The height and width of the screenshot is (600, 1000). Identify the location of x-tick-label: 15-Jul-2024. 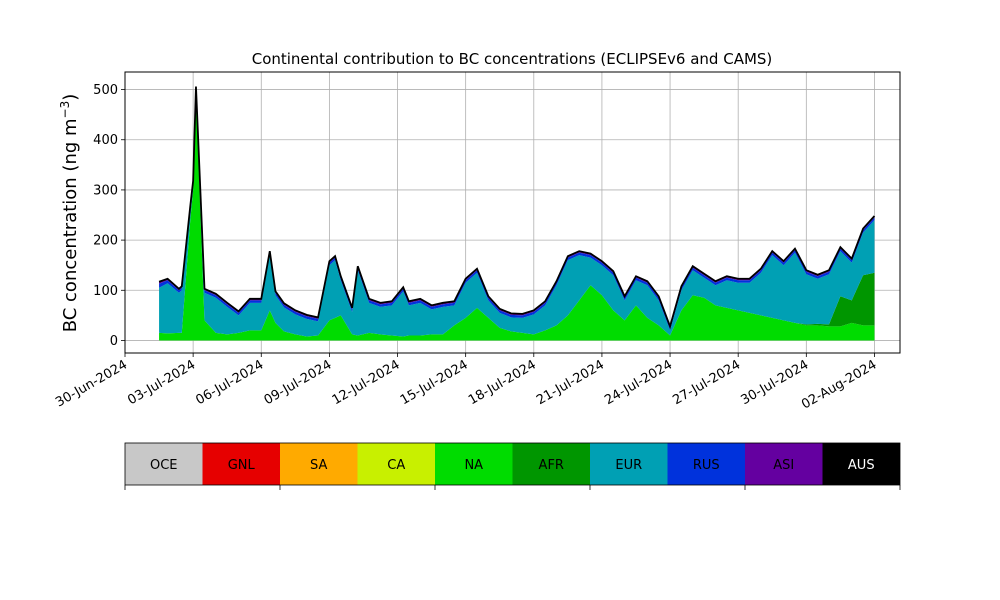
(434, 382).